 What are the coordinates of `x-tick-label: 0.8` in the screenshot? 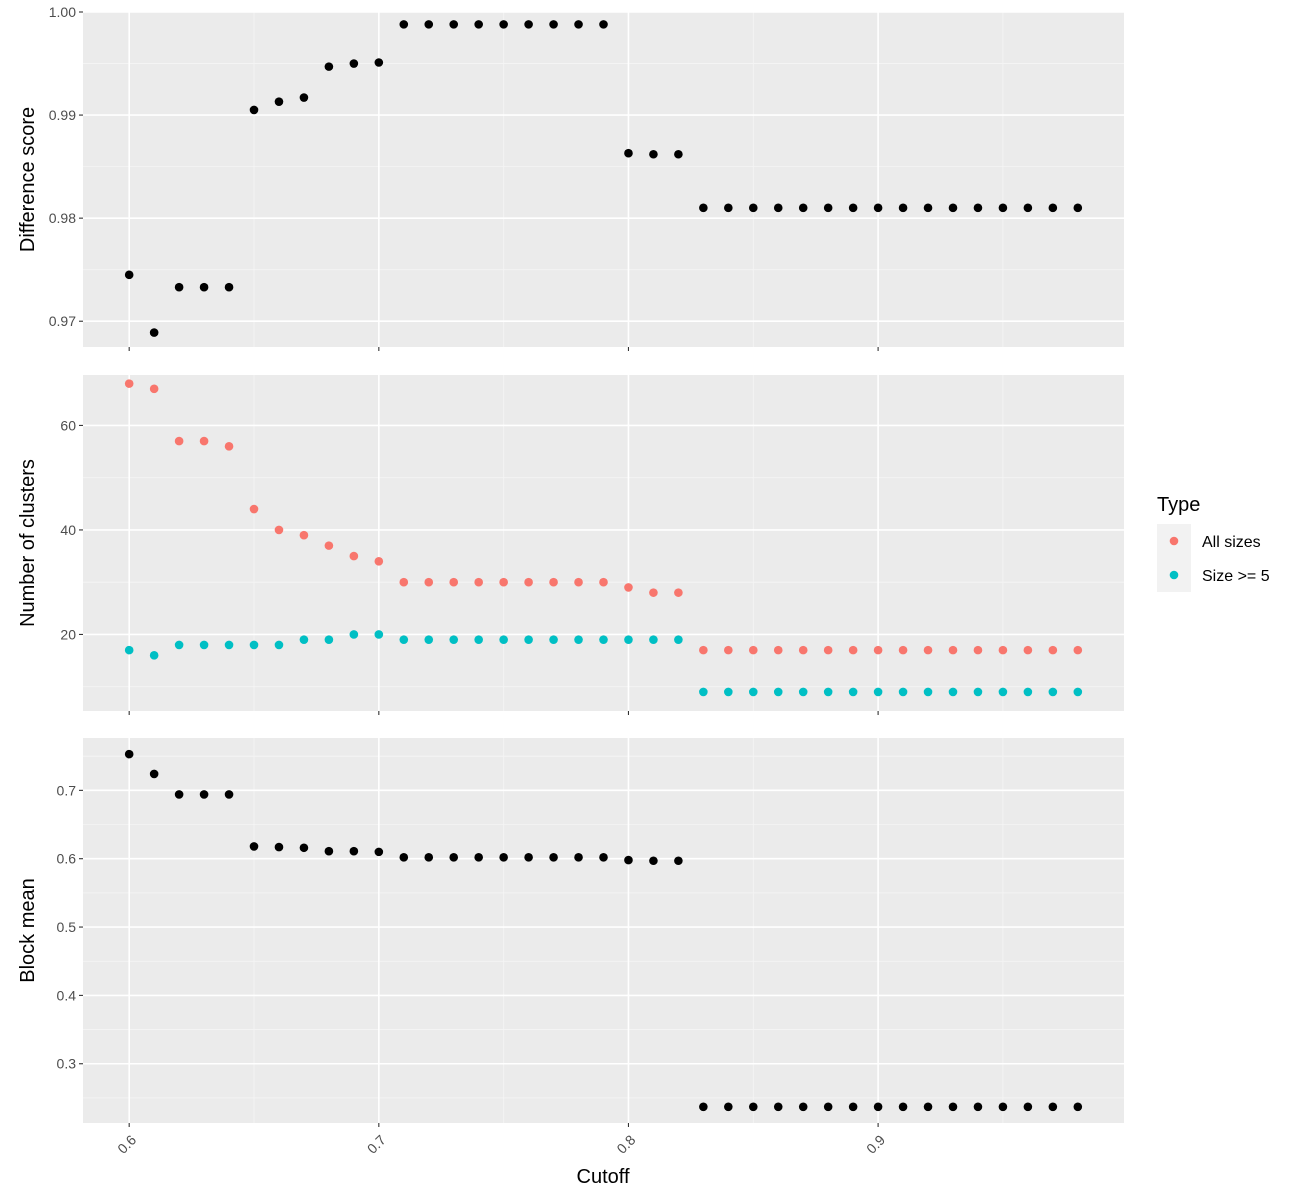 It's located at (625, 1144).